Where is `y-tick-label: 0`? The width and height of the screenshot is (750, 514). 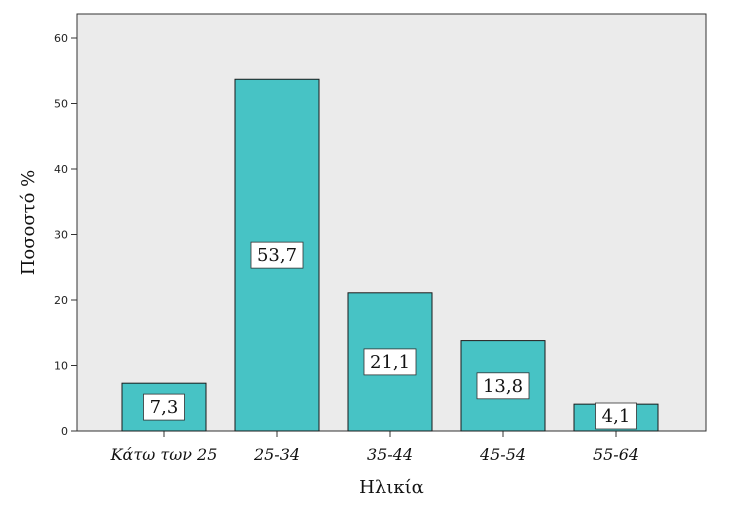
y-tick-label: 0 is located at coordinates (64, 431).